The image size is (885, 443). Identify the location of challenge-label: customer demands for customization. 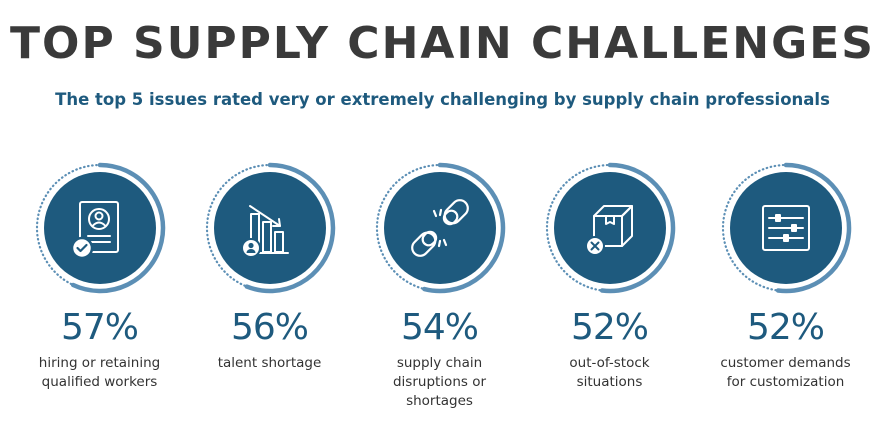
(785, 372).